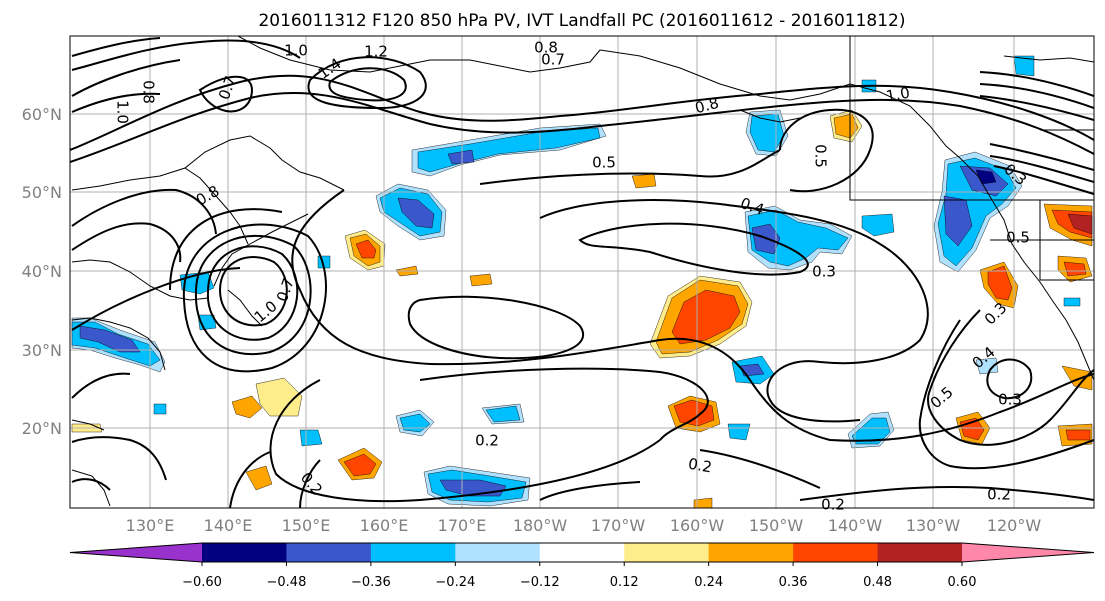  Describe the element at coordinates (149, 92) in the screenshot. I see `contour-label: 0.8` at that location.